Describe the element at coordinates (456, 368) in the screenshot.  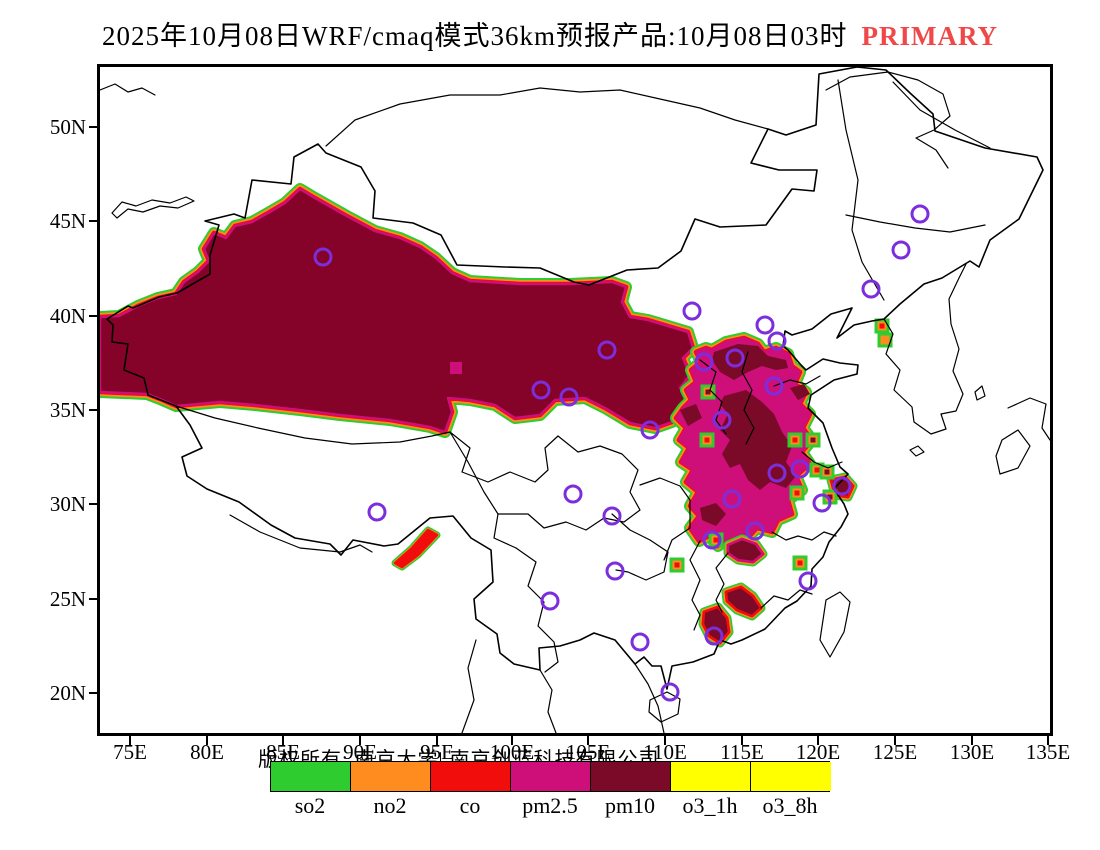
I see `xinjiang-pm25-pixel` at that location.